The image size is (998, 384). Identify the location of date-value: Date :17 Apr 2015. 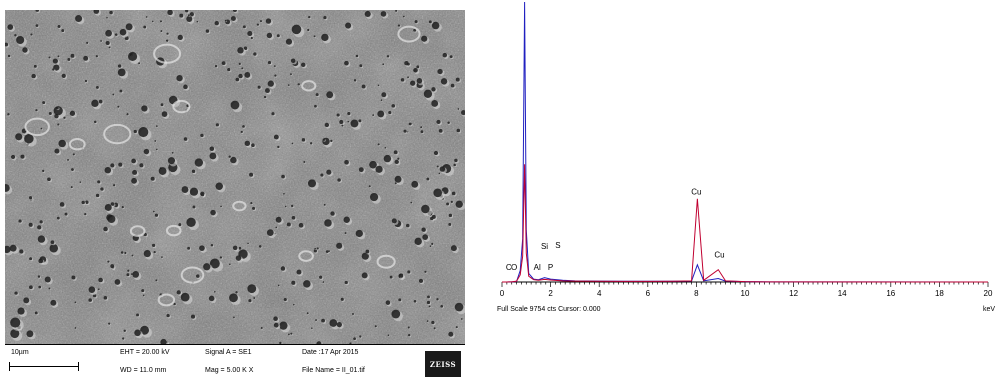
(330, 352).